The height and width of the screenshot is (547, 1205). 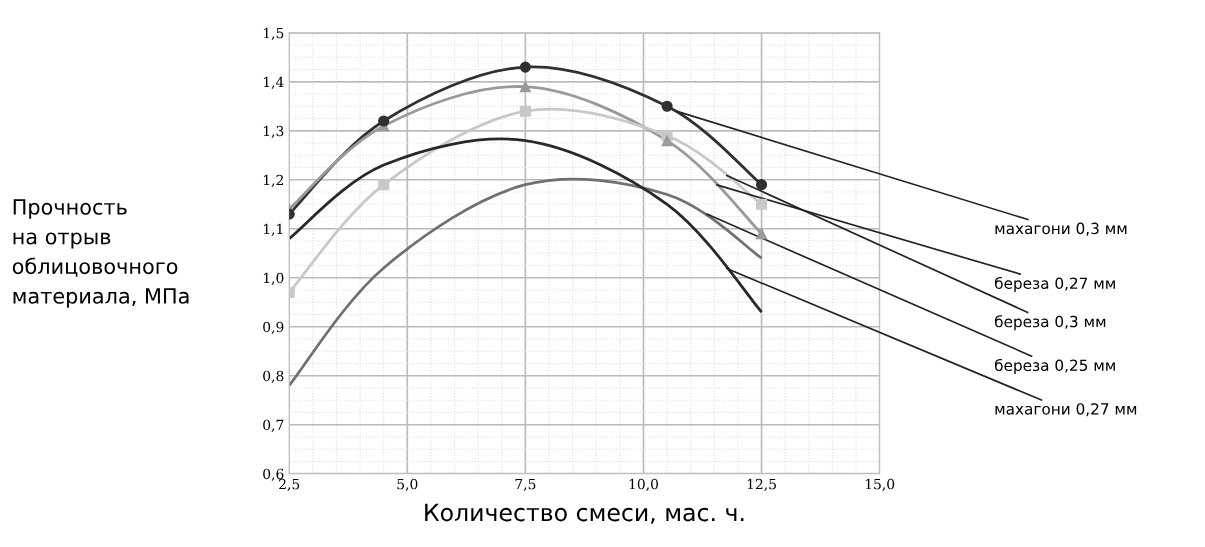 What do you see at coordinates (880, 485) in the screenshot?
I see `x-tick-label: 15,0` at bounding box center [880, 485].